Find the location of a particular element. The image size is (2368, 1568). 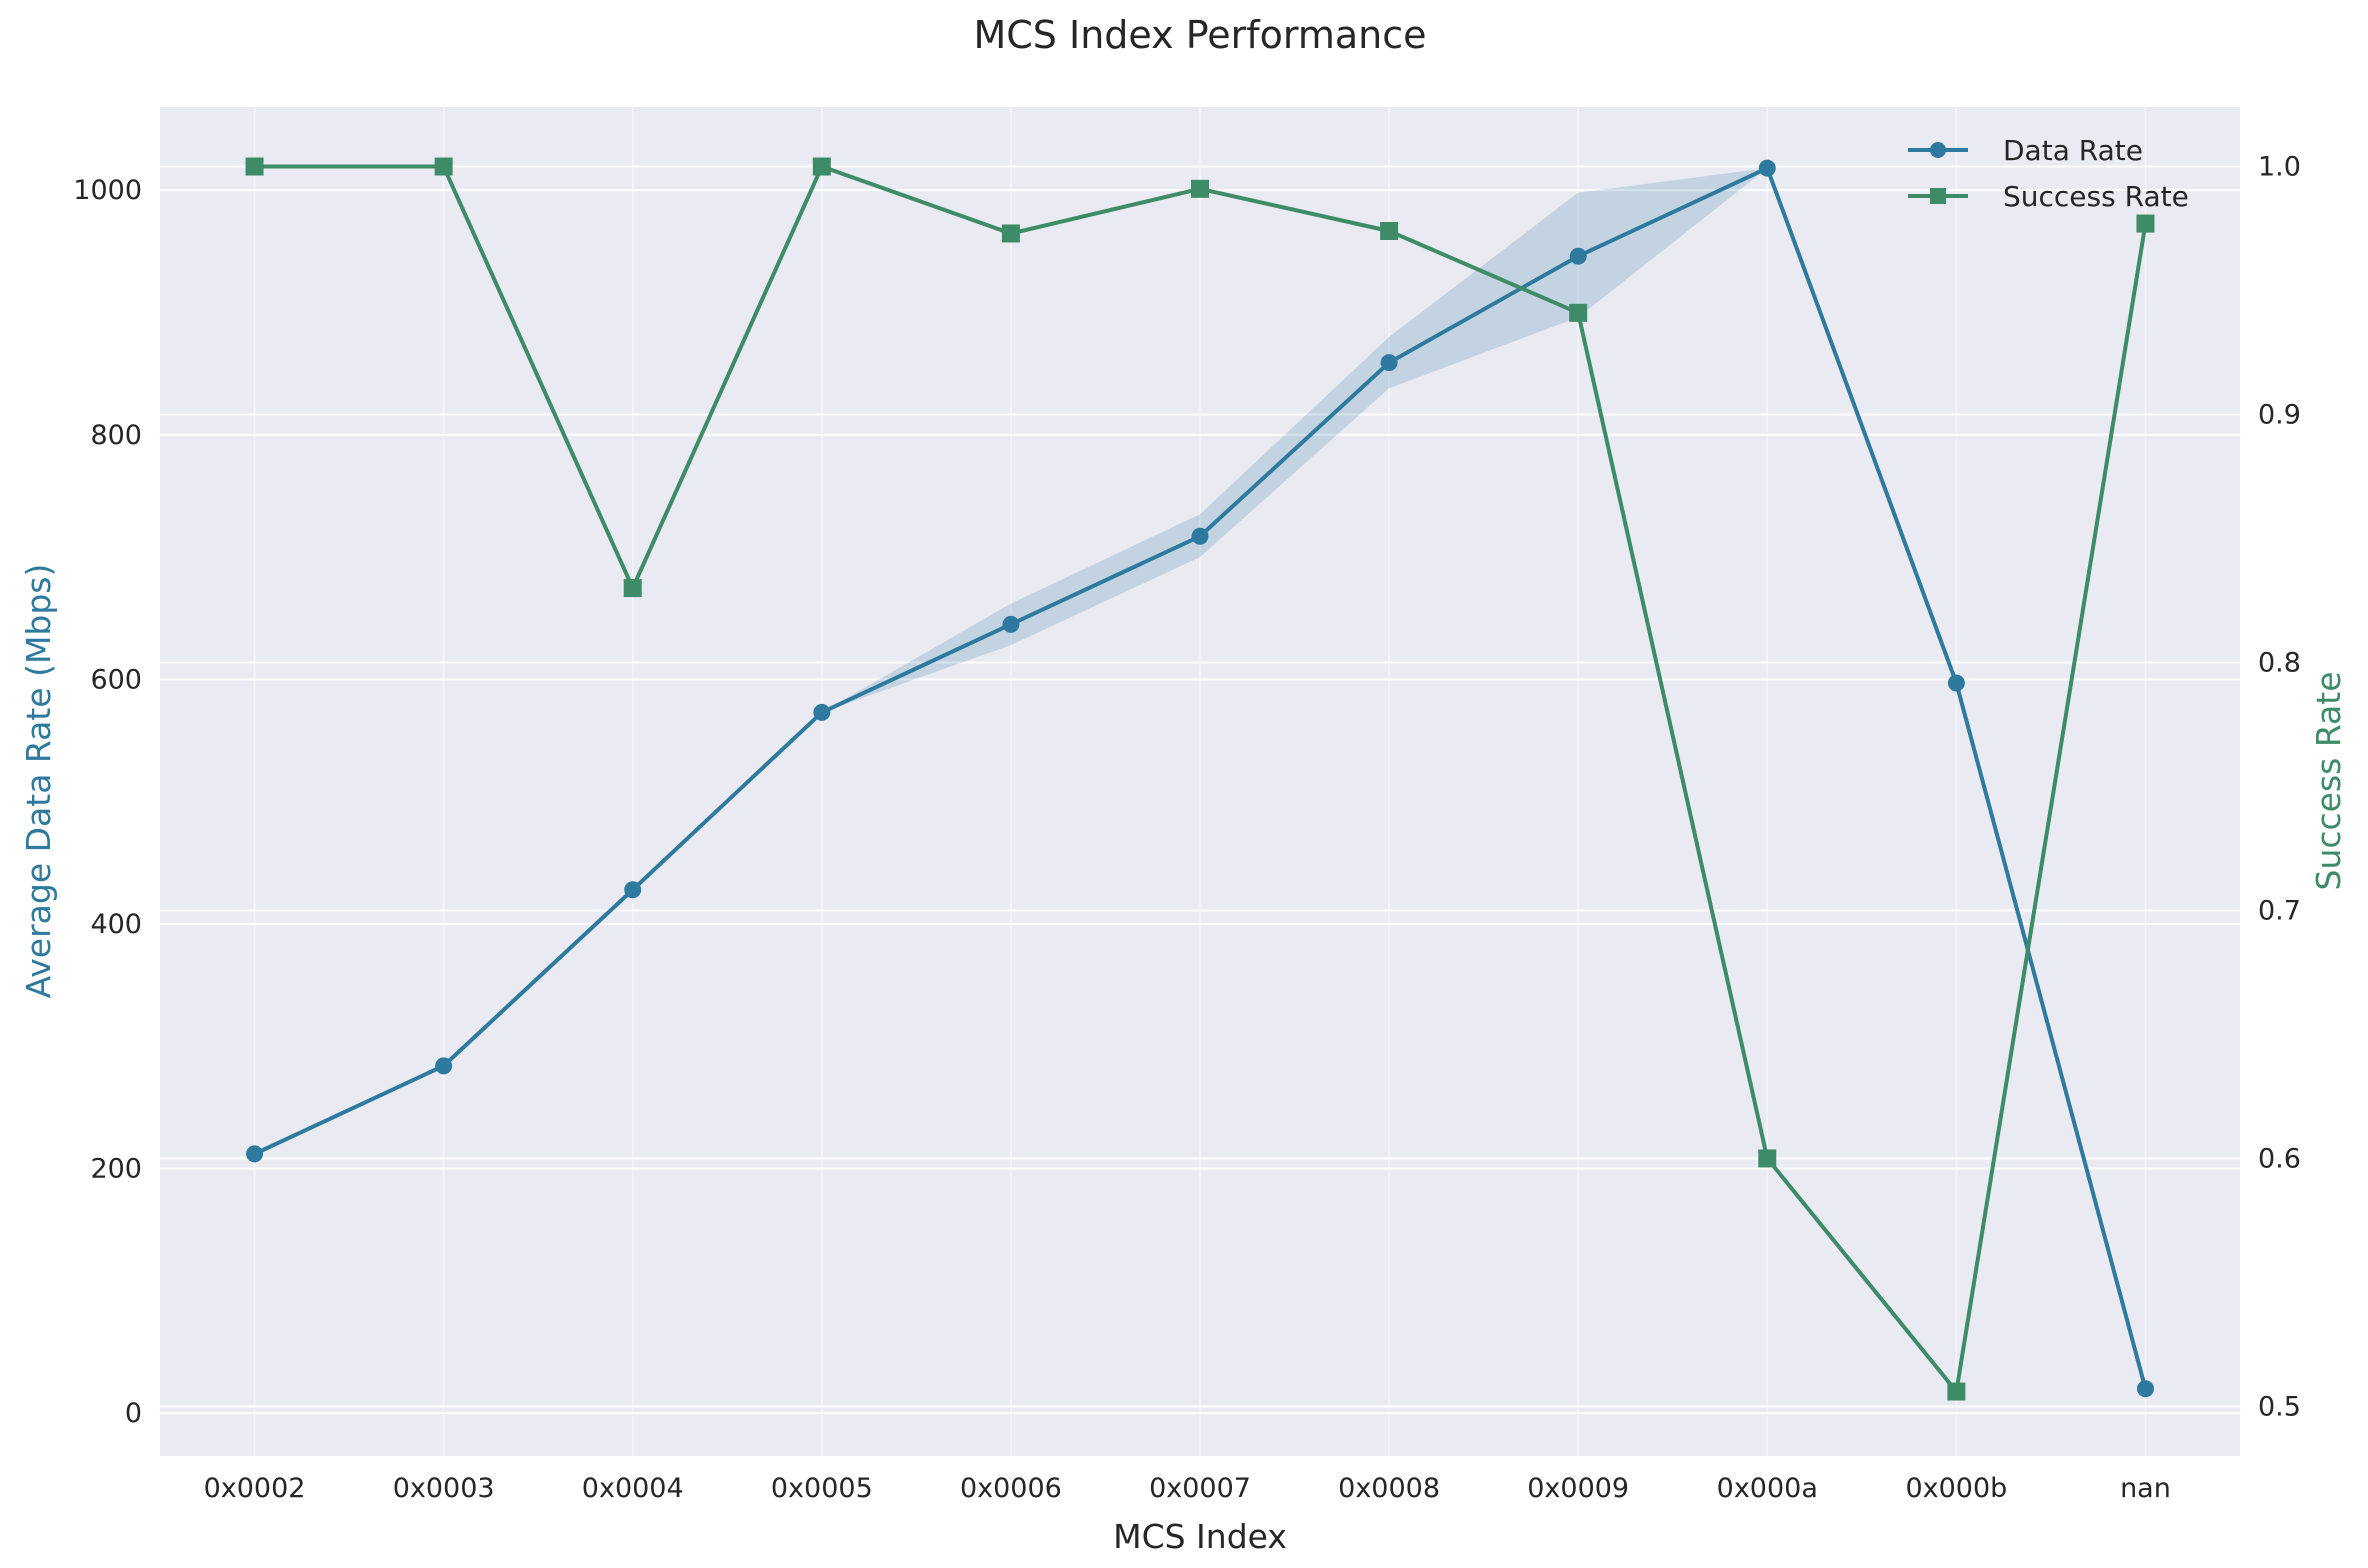

x-tick-label: 0x000b is located at coordinates (1956, 1488).